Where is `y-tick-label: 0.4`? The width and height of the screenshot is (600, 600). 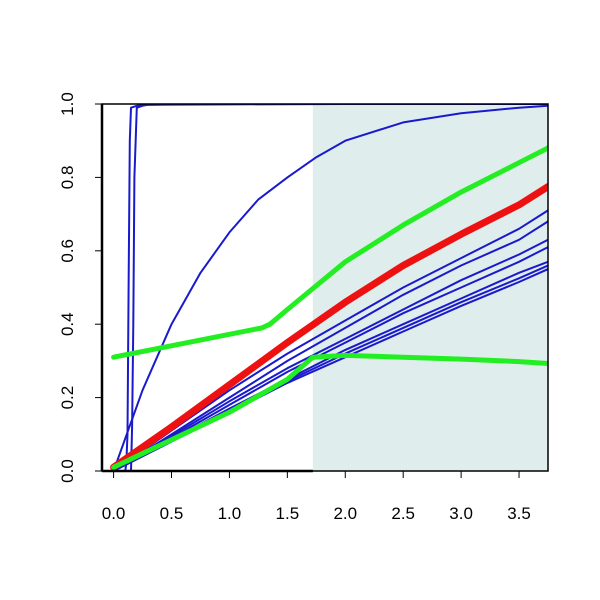
y-tick-label: 0.4 is located at coordinates (67, 324).